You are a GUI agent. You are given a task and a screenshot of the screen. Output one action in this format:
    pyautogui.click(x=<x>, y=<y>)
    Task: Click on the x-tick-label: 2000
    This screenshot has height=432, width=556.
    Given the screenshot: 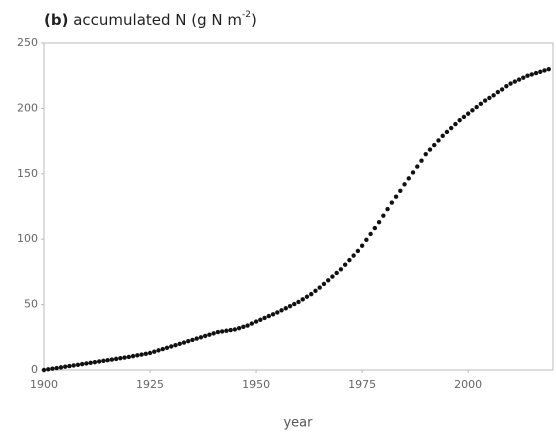 What is the action you would take?
    pyautogui.click(x=468, y=384)
    